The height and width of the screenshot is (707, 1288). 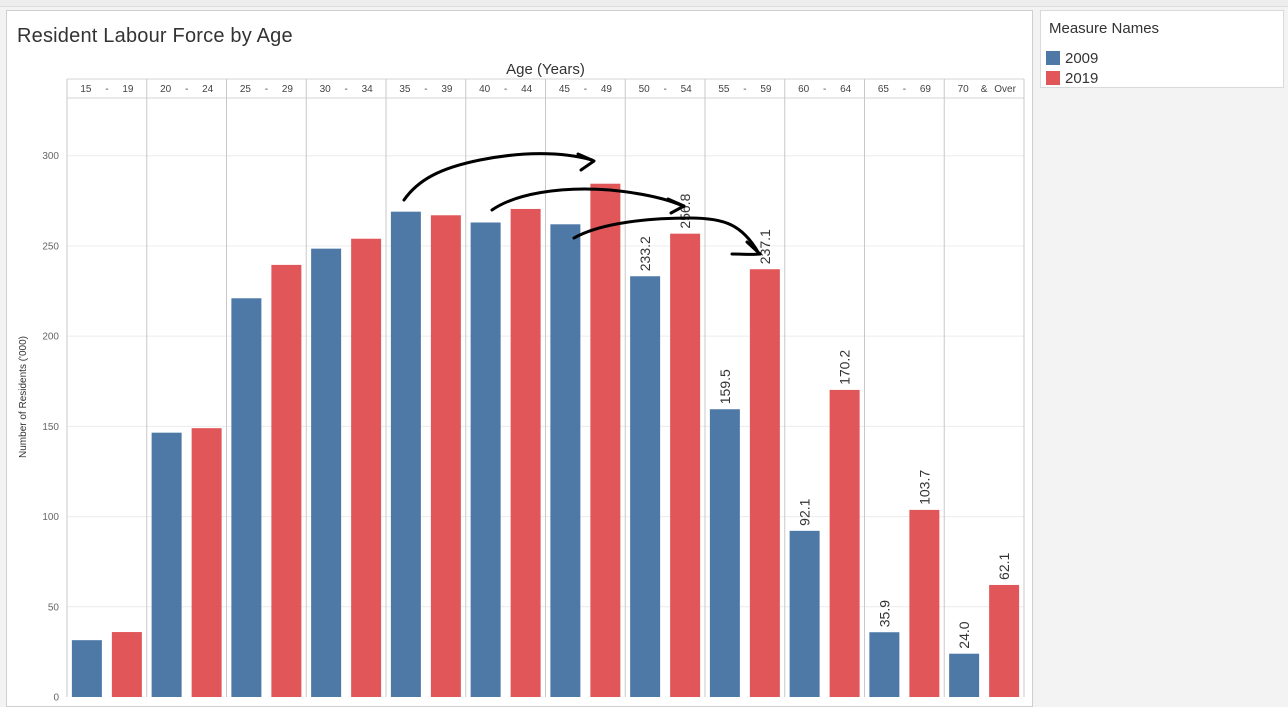 I want to click on data-label: 159.5, so click(x=725, y=386).